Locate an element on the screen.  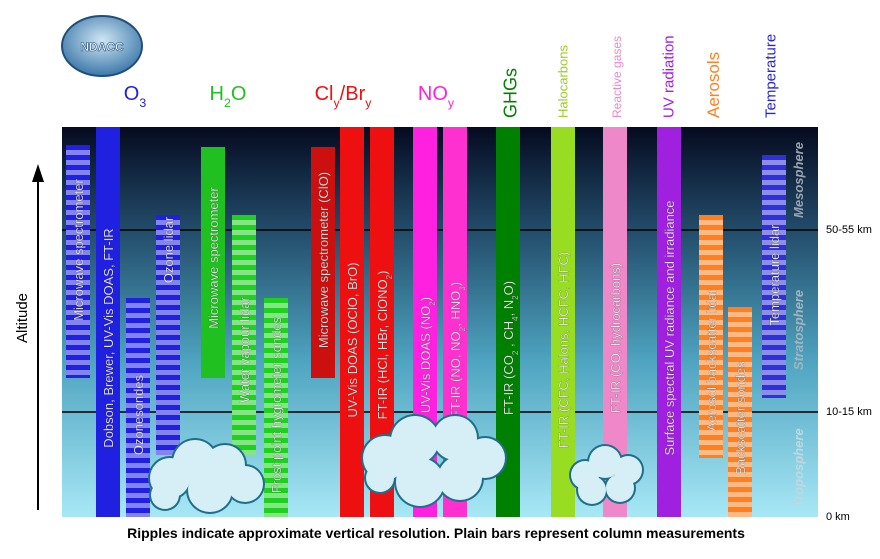
layer-label: Mesosphere is located at coordinates (798, 180).